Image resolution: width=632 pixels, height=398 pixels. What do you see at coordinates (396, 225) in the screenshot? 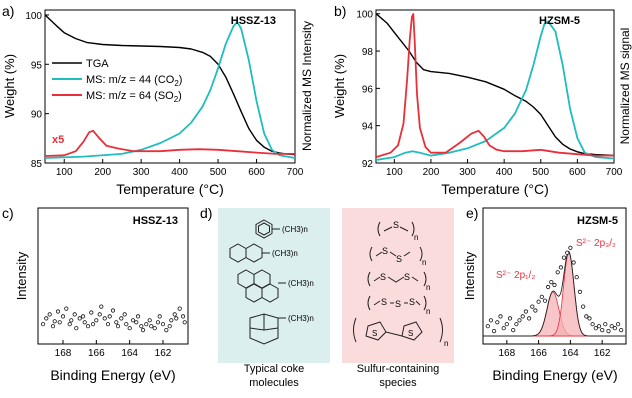
I see `sulfur-atom-1: S` at bounding box center [396, 225].